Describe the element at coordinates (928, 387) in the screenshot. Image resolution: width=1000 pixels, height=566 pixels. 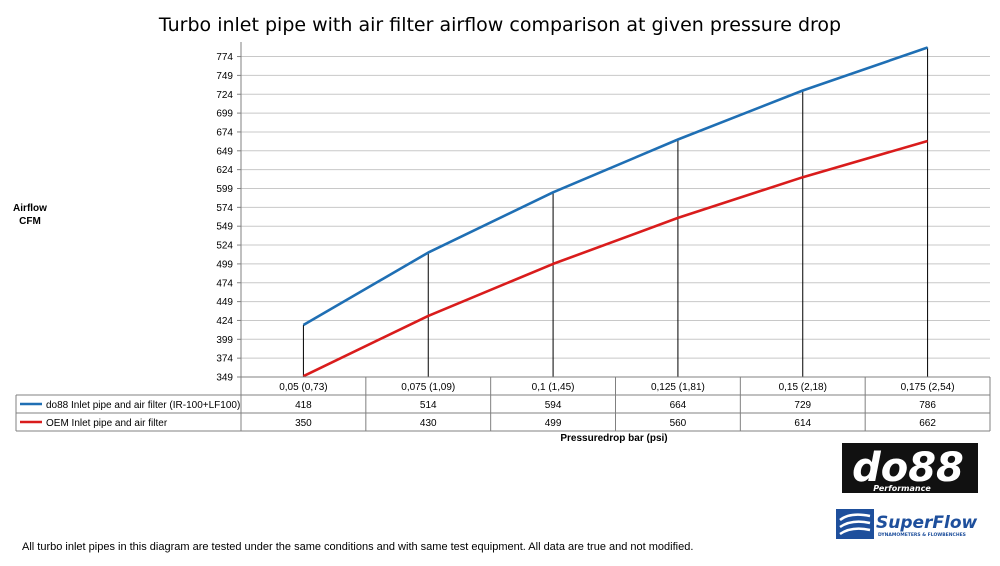
I see `x-tick-label: 0,175 (2,54)` at that location.